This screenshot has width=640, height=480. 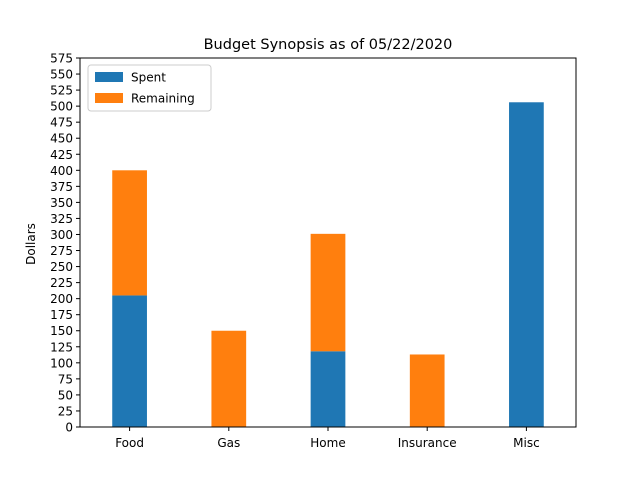 What do you see at coordinates (526, 443) in the screenshot?
I see `x-tick-label: Misc` at bounding box center [526, 443].